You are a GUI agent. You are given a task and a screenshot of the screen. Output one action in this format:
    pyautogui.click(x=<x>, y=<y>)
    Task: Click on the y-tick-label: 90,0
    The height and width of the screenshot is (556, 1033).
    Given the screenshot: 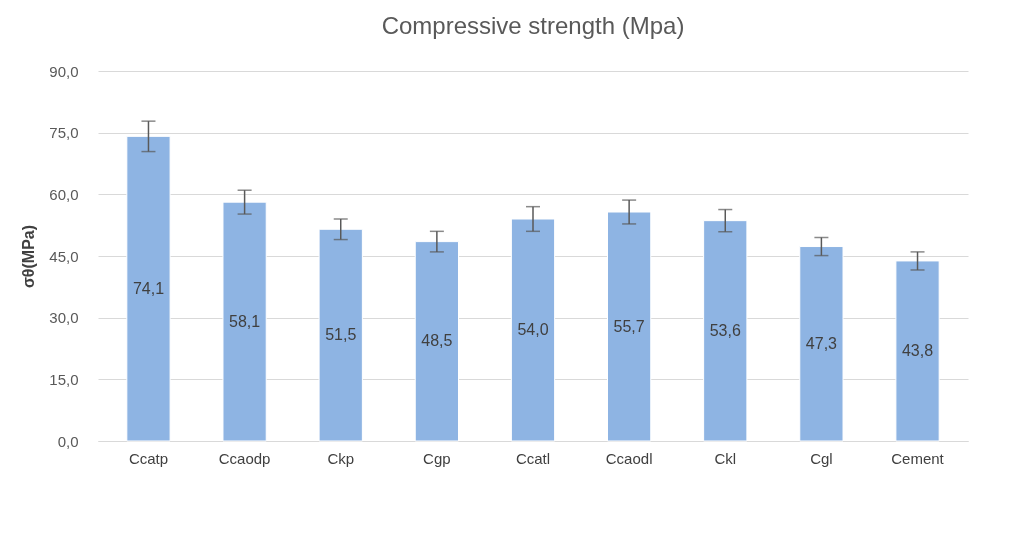 What is the action you would take?
    pyautogui.click(x=64, y=71)
    